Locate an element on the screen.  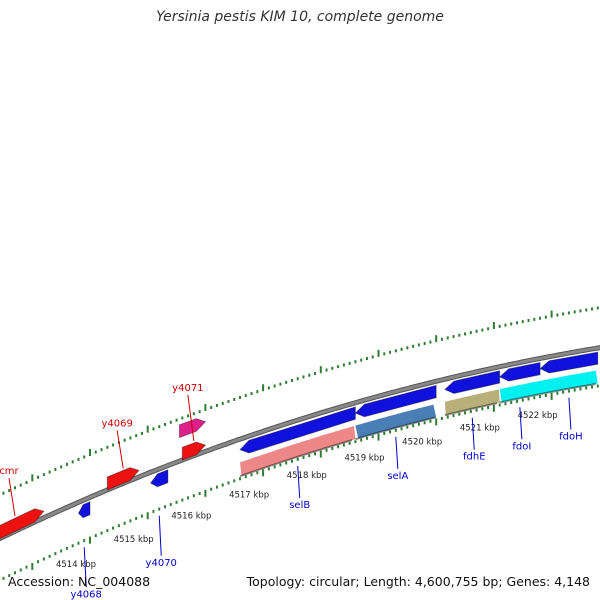
fdoH-gene-arrow is located at coordinates (569, 362).